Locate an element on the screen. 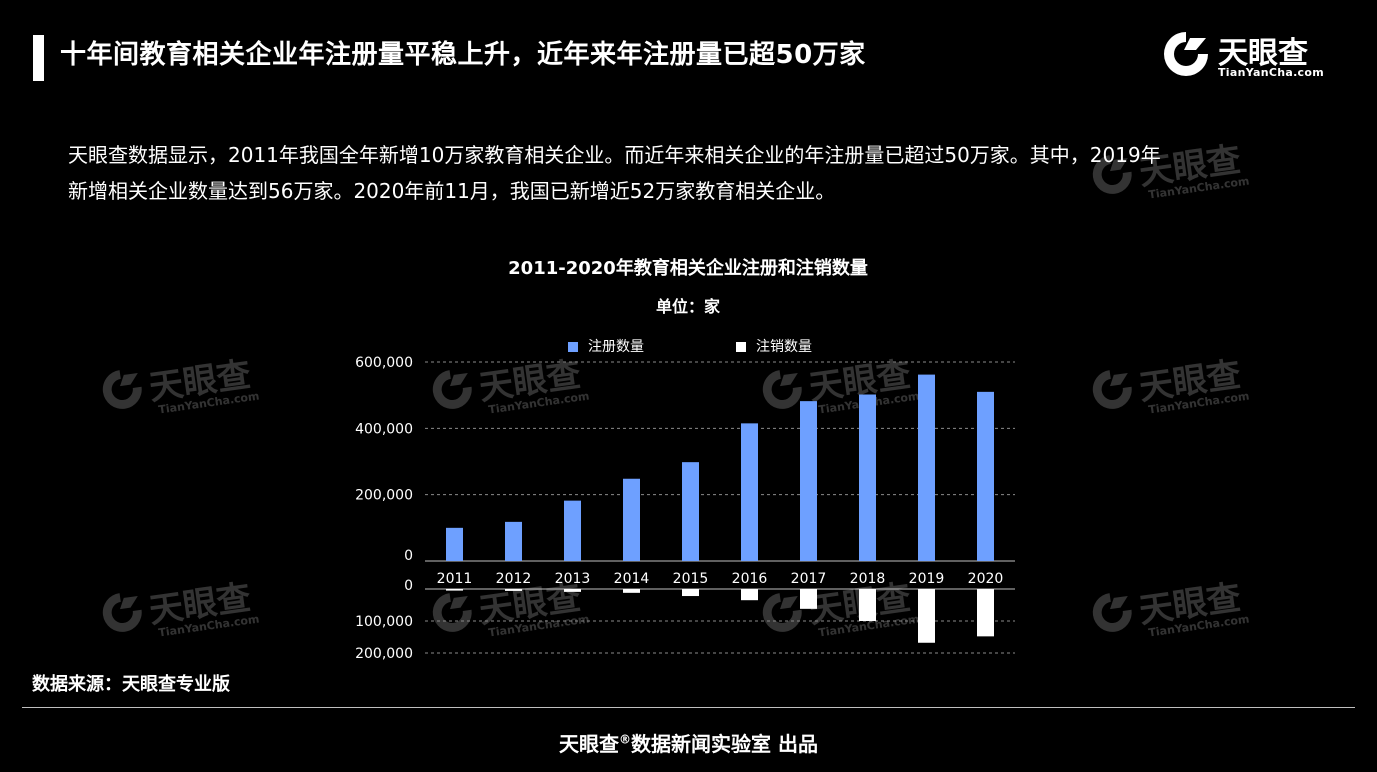 This screenshot has height=772, width=1377. x-tick-label: 2014 is located at coordinates (632, 579).